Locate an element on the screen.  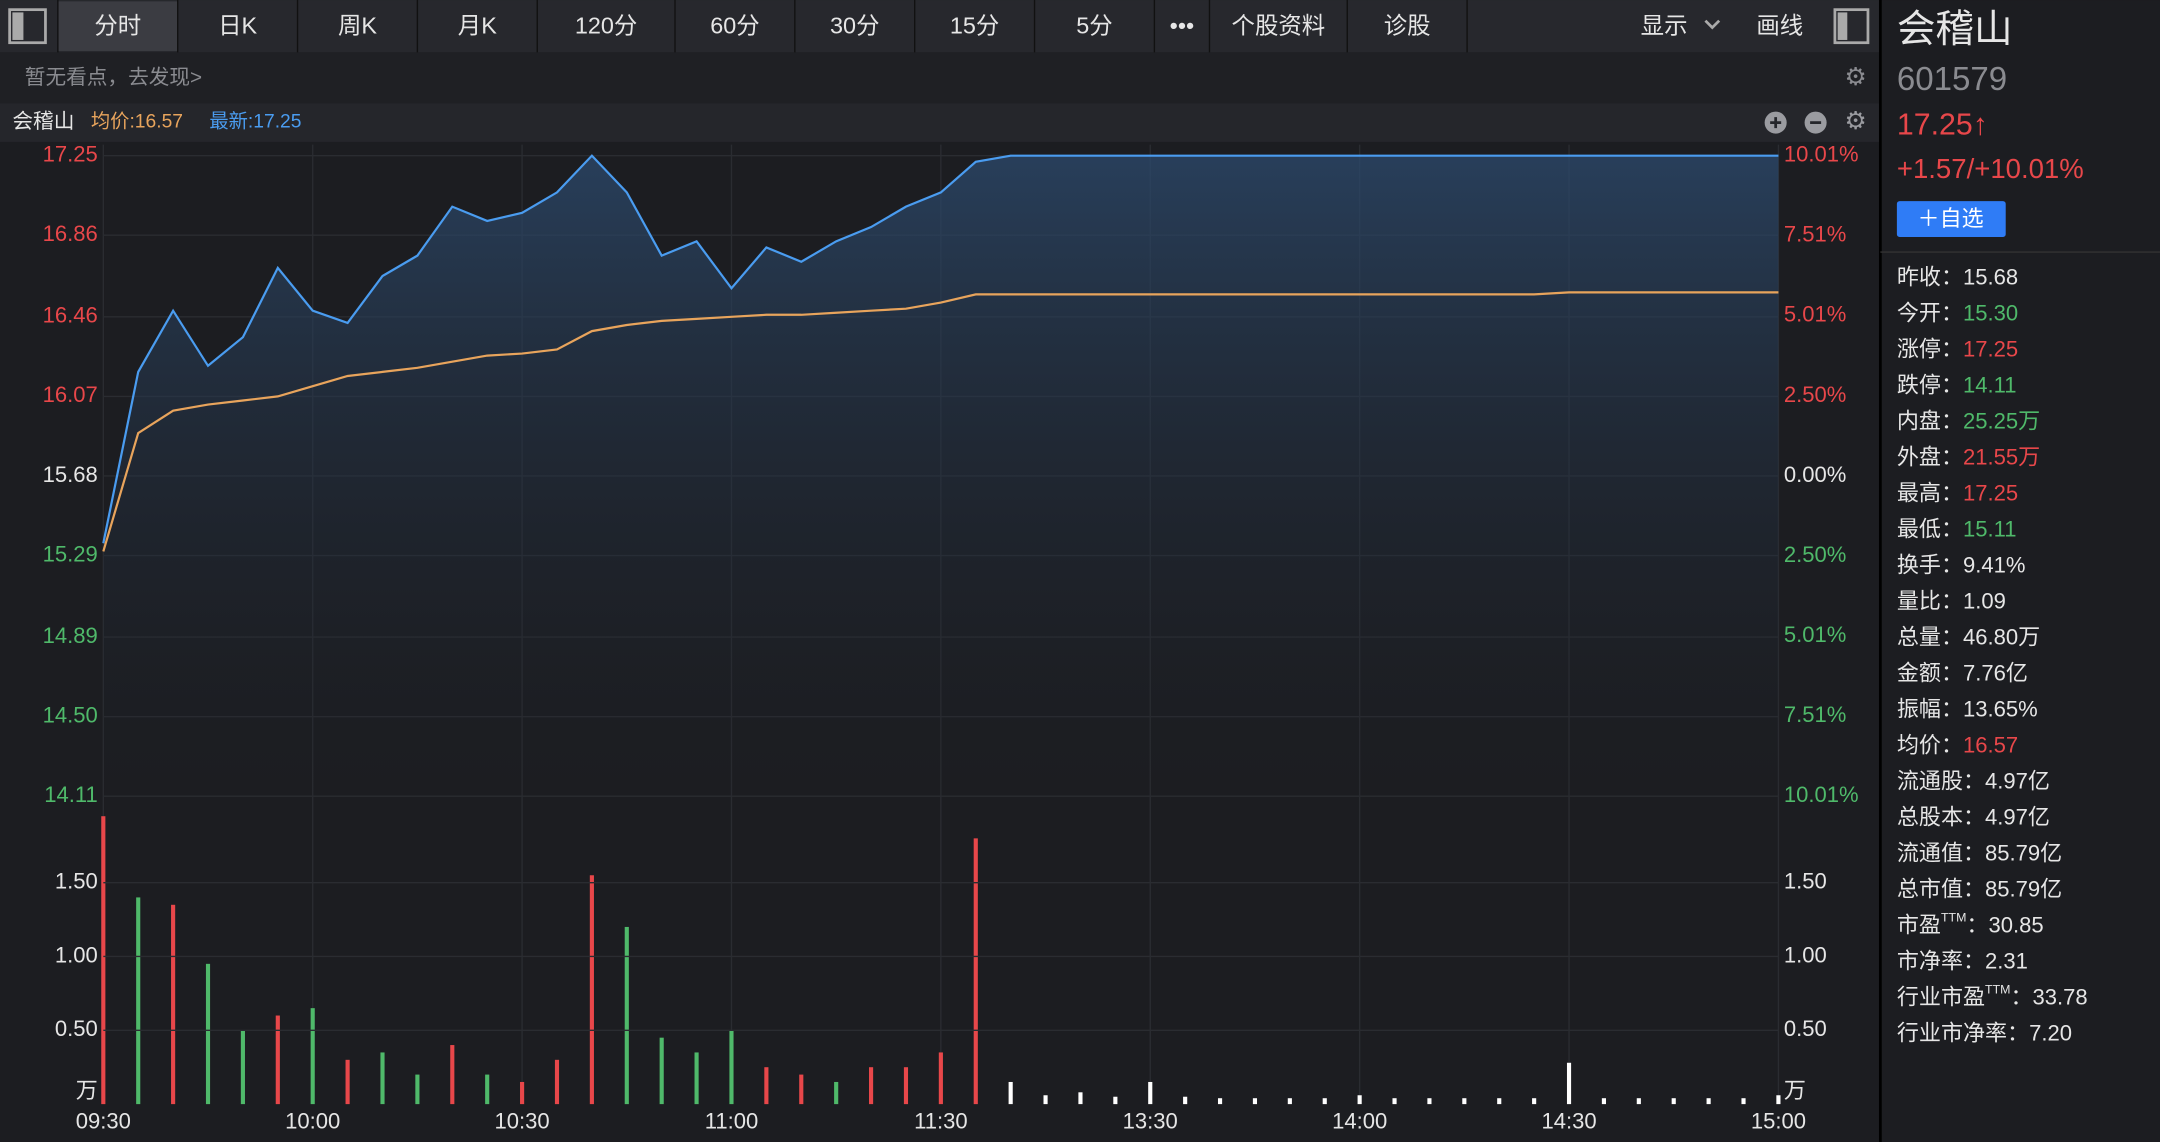
stat-row: 量比：1.09 is located at coordinates (1951, 600).